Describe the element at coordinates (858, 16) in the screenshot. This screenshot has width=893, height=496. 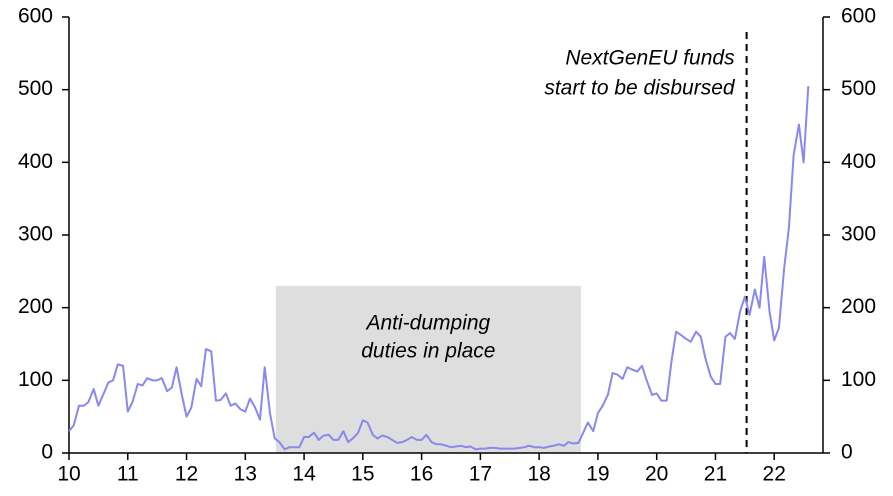
I see `y2-tick-label: 600` at that location.